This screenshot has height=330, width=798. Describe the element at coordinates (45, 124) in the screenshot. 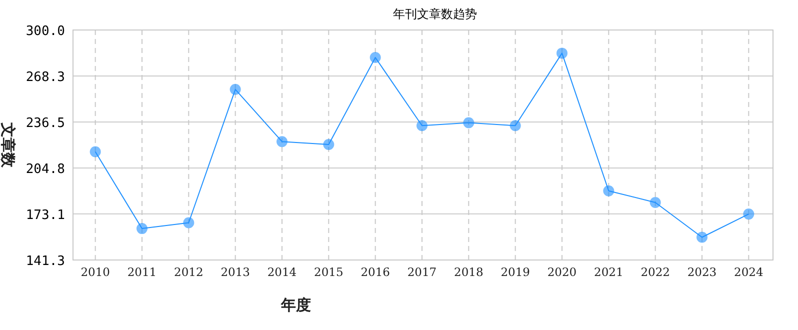

I see `y-tick-label: 236.5` at that location.